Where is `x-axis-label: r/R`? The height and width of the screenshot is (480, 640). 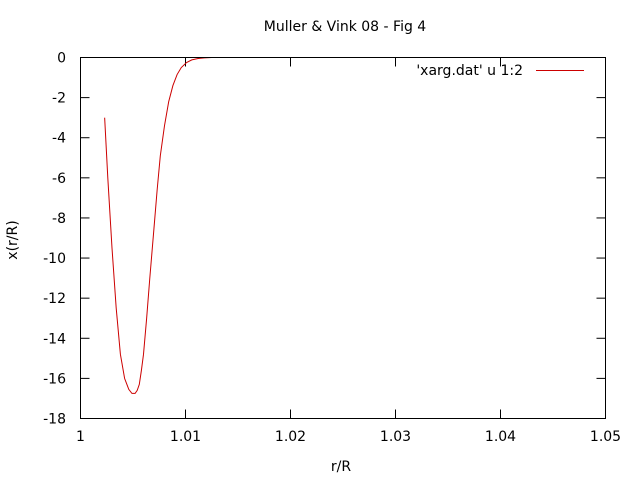
x-axis-label: r/R is located at coordinates (341, 467).